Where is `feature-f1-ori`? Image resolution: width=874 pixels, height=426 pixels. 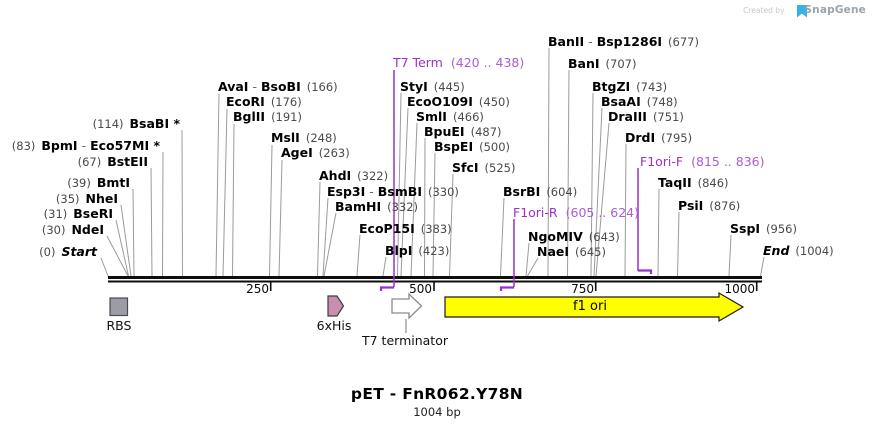 feature-f1-ori is located at coordinates (594, 307).